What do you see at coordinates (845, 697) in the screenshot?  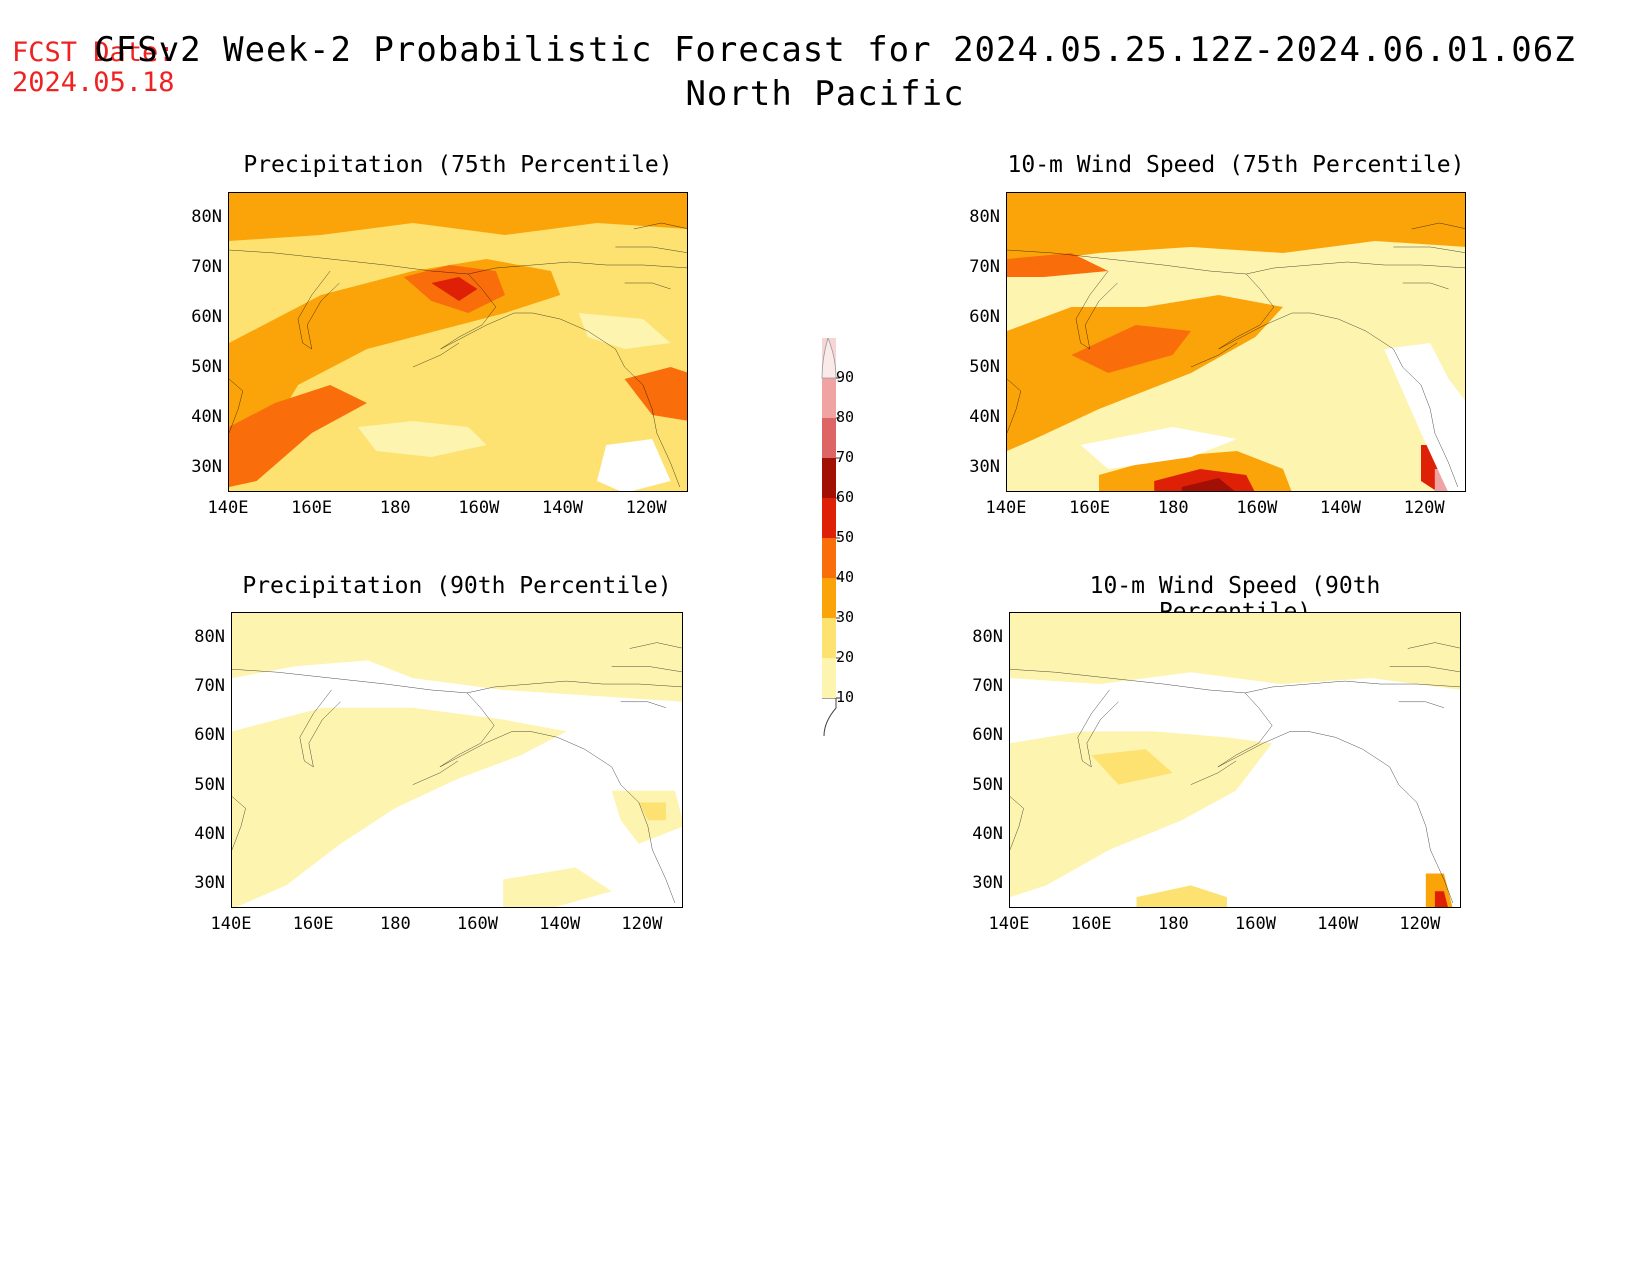 I see `colorbar-label-10: 10` at bounding box center [845, 697].